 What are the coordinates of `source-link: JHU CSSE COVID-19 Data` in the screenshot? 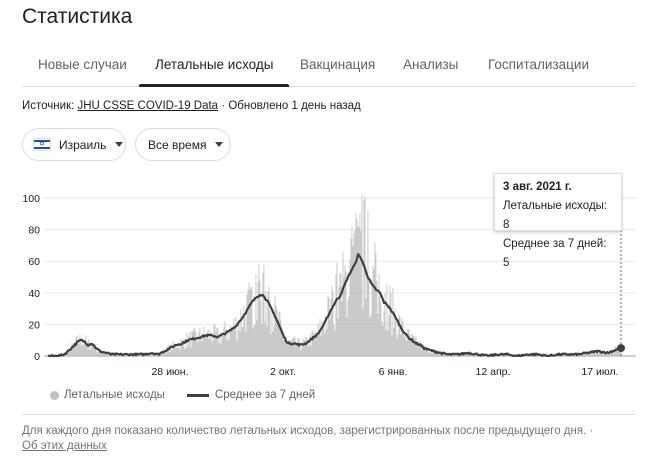 It's located at (148, 106).